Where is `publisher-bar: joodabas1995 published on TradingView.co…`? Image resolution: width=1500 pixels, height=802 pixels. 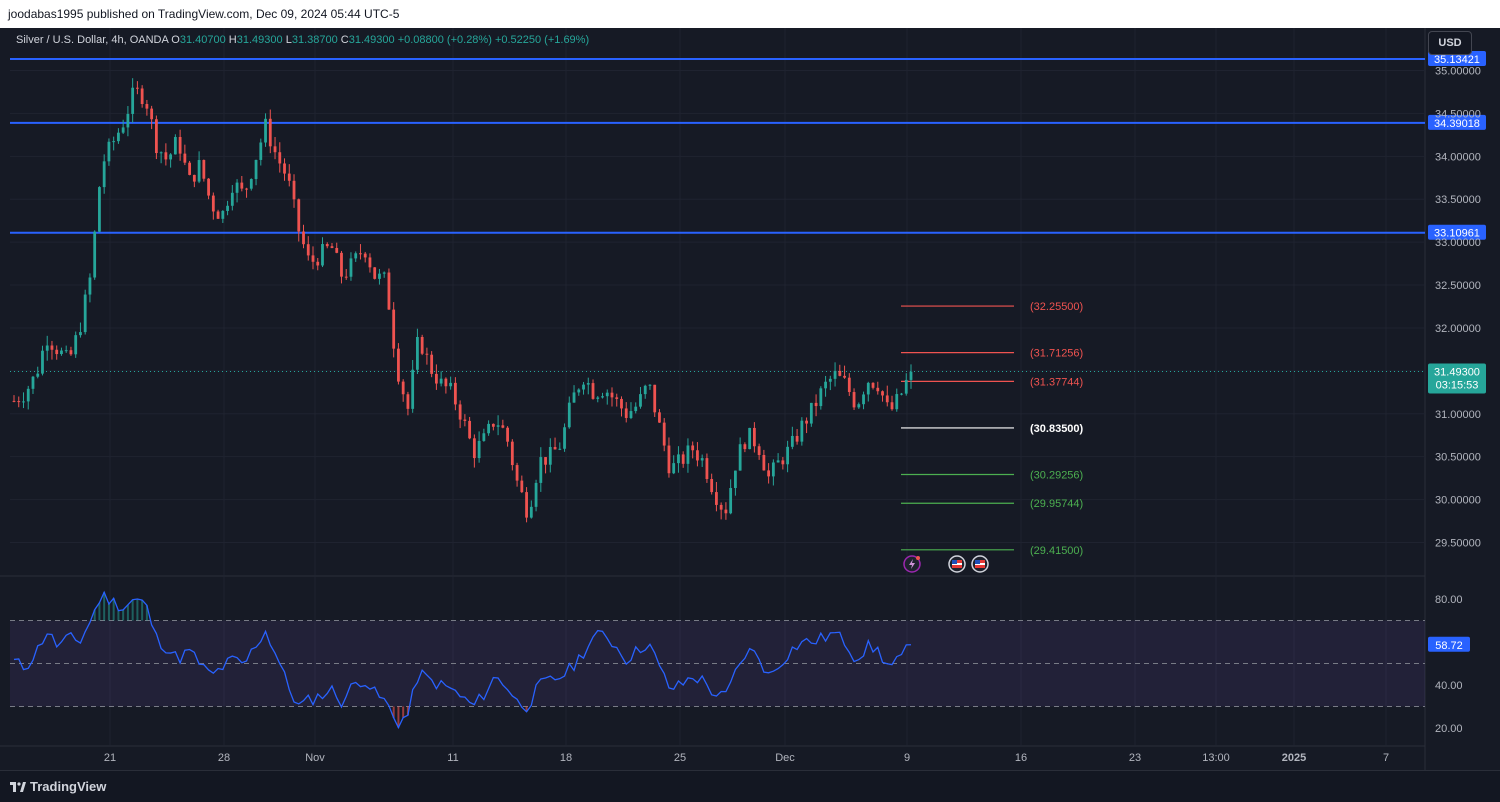 publisher-bar: joodabas1995 published on TradingView.co… is located at coordinates (750, 14).